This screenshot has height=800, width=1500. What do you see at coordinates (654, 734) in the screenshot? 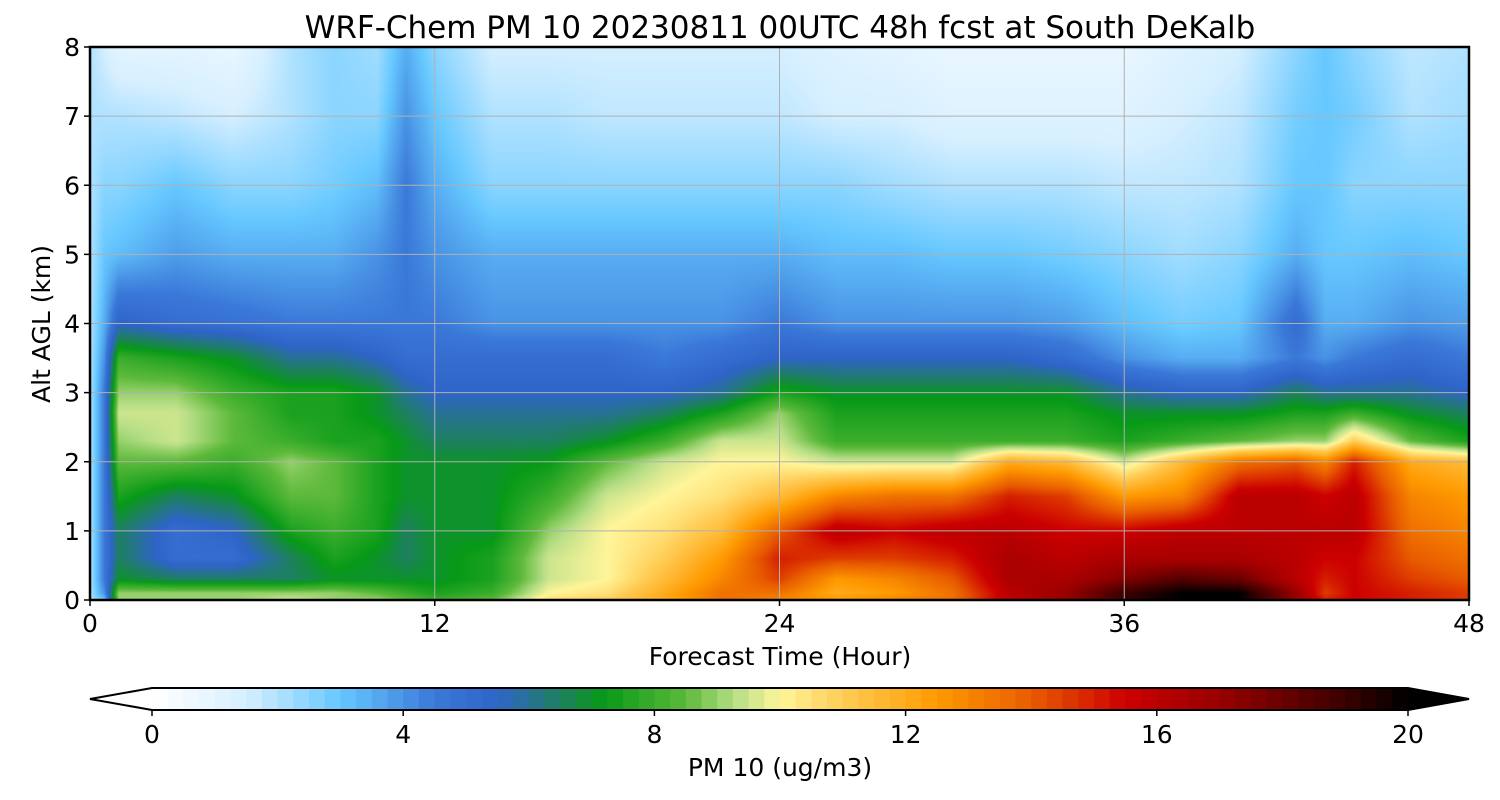
I see `colorbar-tick-label: 8` at bounding box center [654, 734].